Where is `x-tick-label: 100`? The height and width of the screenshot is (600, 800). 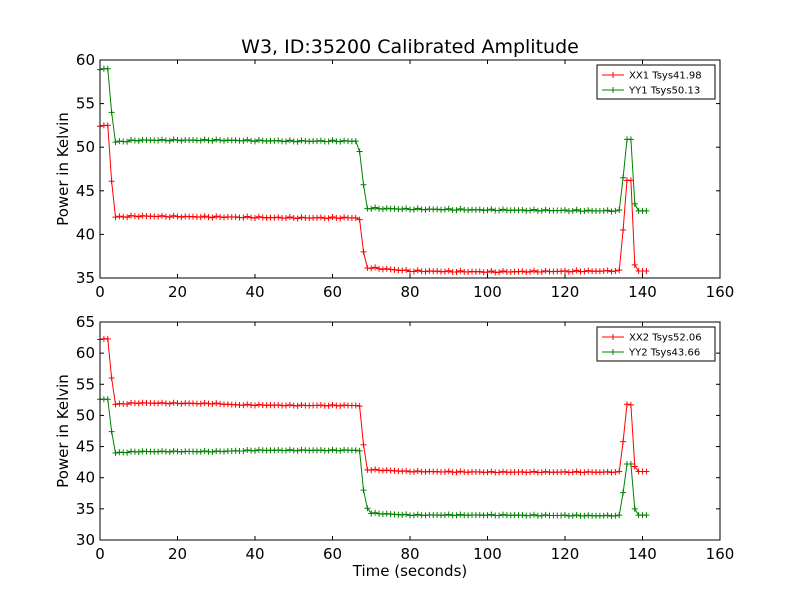
x-tick-label: 100 is located at coordinates (487, 292).